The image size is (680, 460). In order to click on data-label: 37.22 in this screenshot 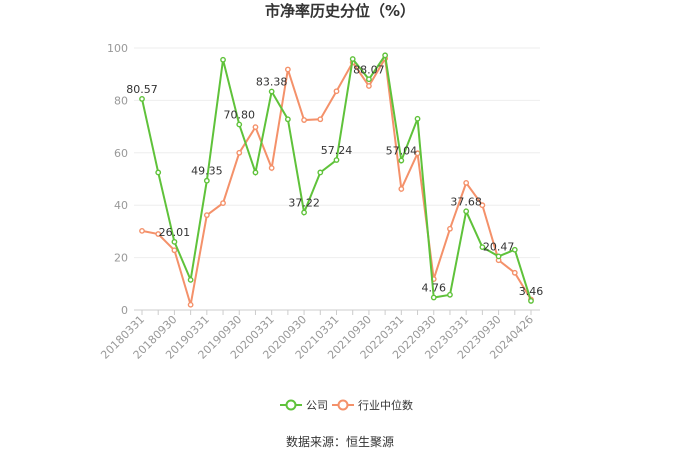, I will do `click(304, 202)`.